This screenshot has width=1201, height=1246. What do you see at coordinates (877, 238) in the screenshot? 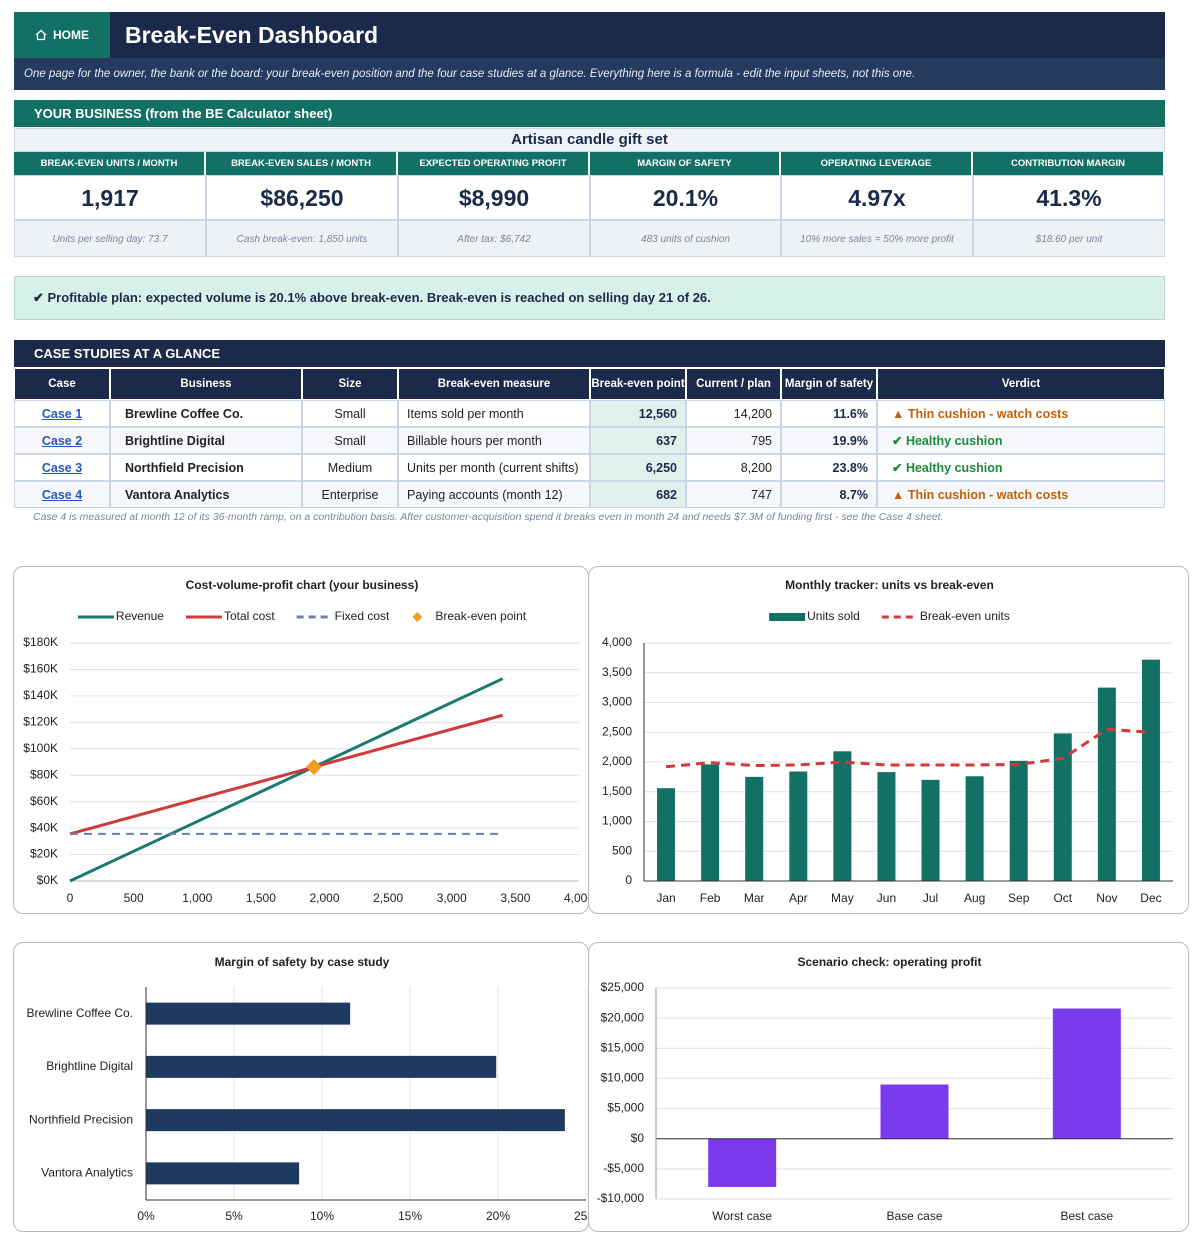
I see `kpi-note: 10% more sales = 50% more profit` at bounding box center [877, 238].